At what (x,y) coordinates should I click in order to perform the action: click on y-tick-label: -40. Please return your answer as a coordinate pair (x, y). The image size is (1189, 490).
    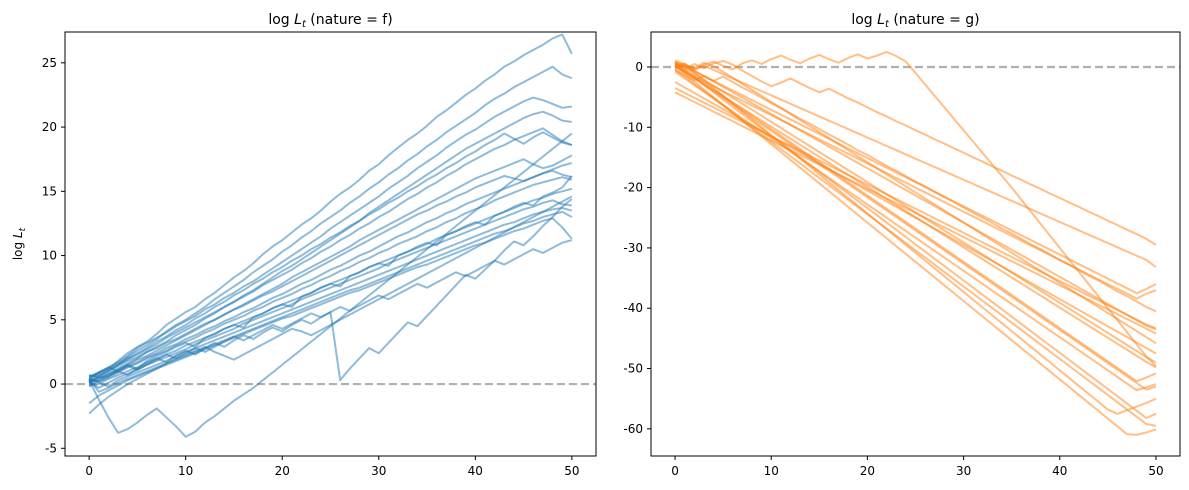
    Looking at the image, I should click on (633, 308).